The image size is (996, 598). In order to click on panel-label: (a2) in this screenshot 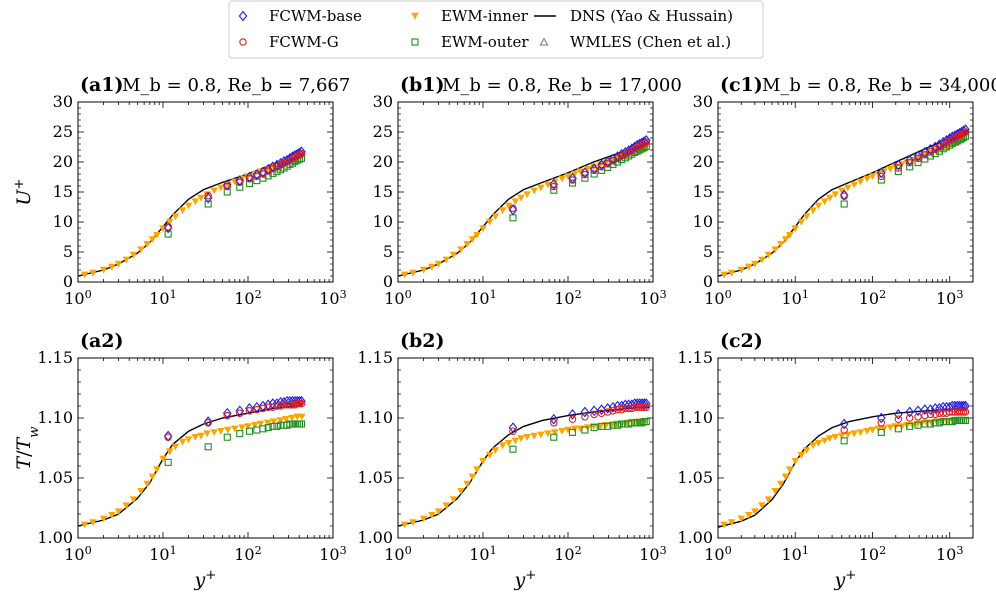, I will do `click(102, 341)`.